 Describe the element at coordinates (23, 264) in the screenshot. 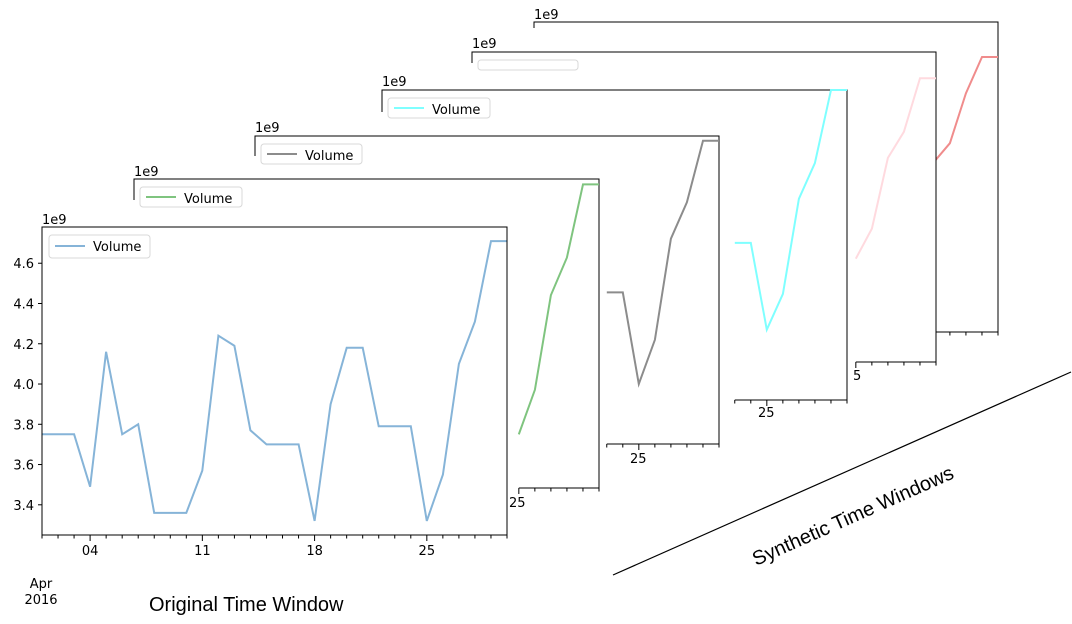

I see `y-tick-label: 4.6` at that location.